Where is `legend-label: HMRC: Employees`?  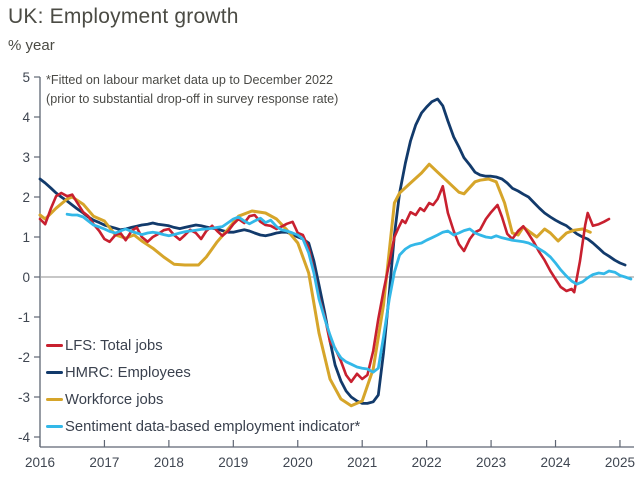 legend-label: HMRC: Employees is located at coordinates (128, 372).